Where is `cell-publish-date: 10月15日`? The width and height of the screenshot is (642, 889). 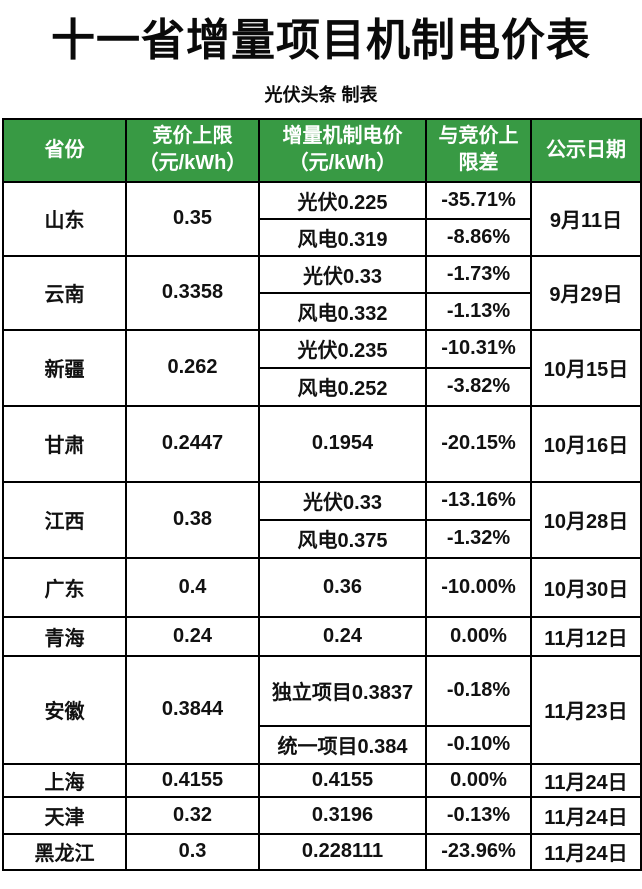
cell-publish-date: 10月15日 is located at coordinates (586, 367).